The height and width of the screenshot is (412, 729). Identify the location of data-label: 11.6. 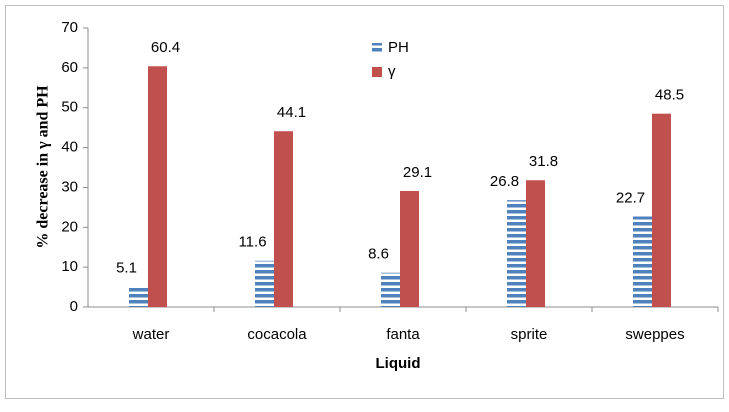
(252, 242).